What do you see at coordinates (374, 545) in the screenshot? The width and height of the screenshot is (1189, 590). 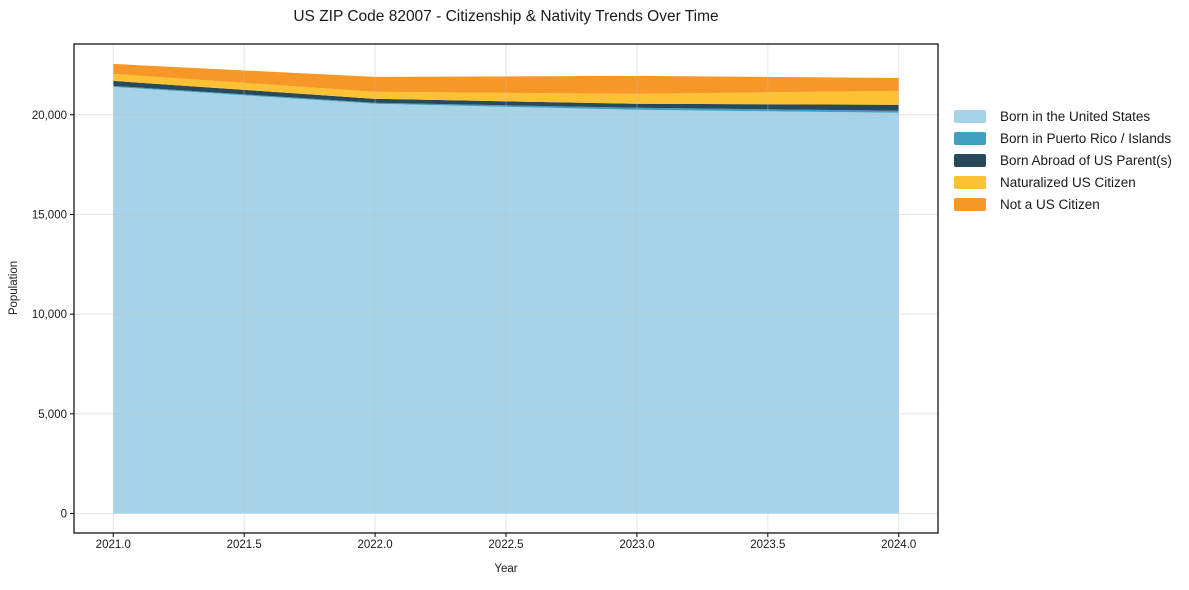 I see `x-tick-label: 2022.0` at bounding box center [374, 545].